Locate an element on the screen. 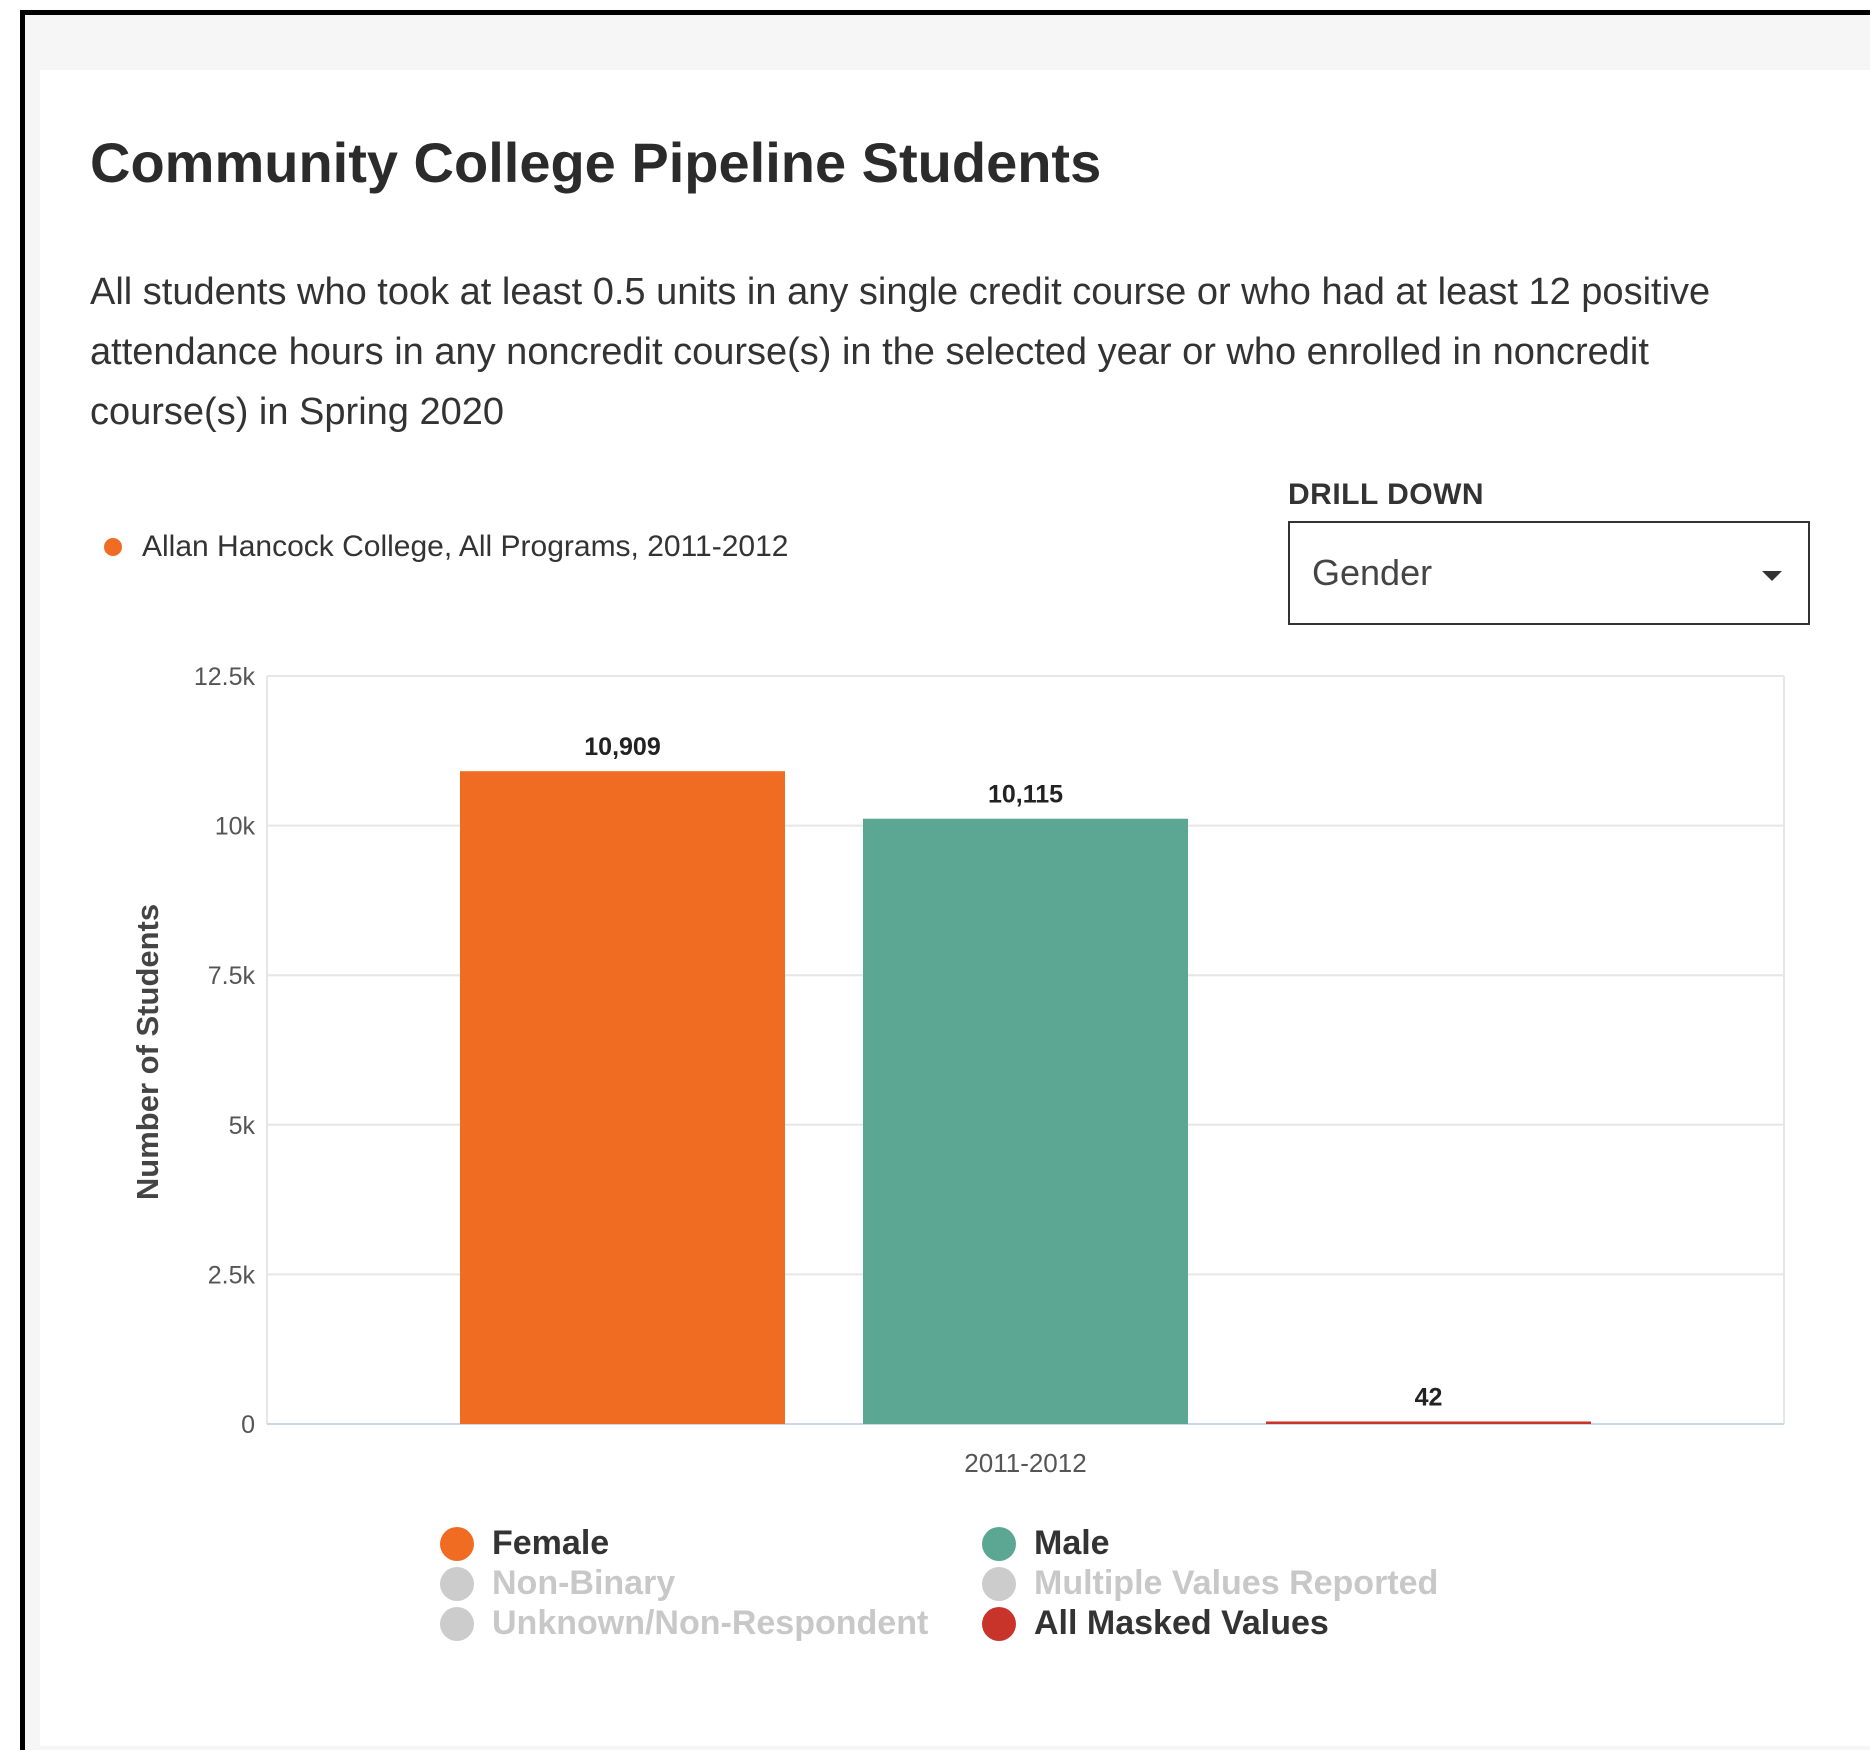 The image size is (1870, 1750). series-dot-icon is located at coordinates (113, 547).